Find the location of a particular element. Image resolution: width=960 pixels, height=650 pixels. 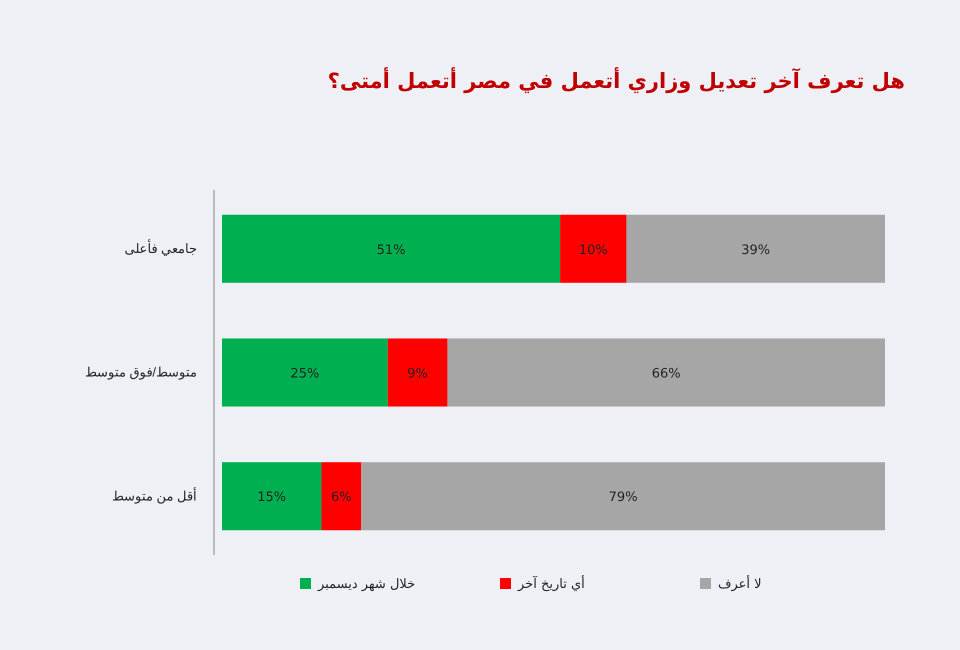

data-label: 15% is located at coordinates (271, 498).